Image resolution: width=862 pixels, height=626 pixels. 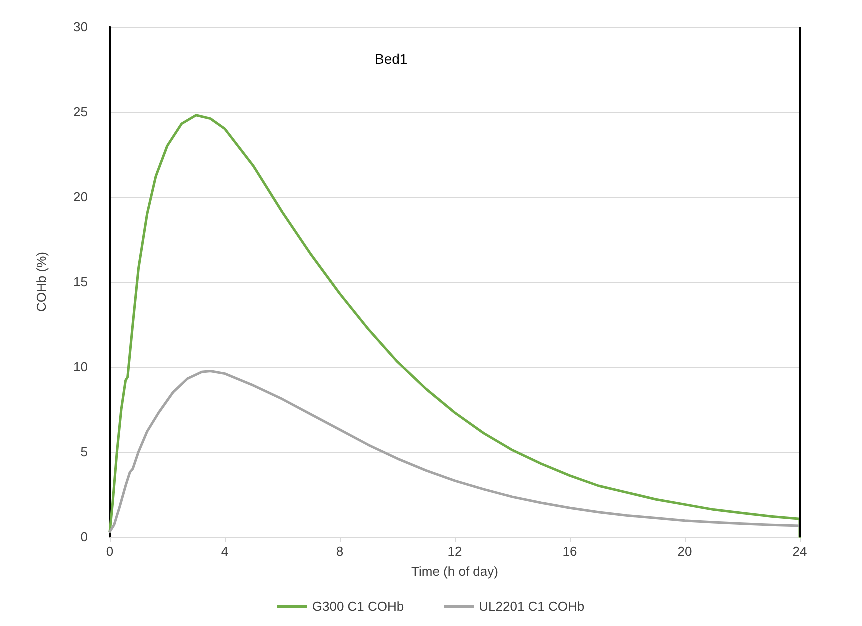 What do you see at coordinates (81, 112) in the screenshot?
I see `y-tick-label: 25` at bounding box center [81, 112].